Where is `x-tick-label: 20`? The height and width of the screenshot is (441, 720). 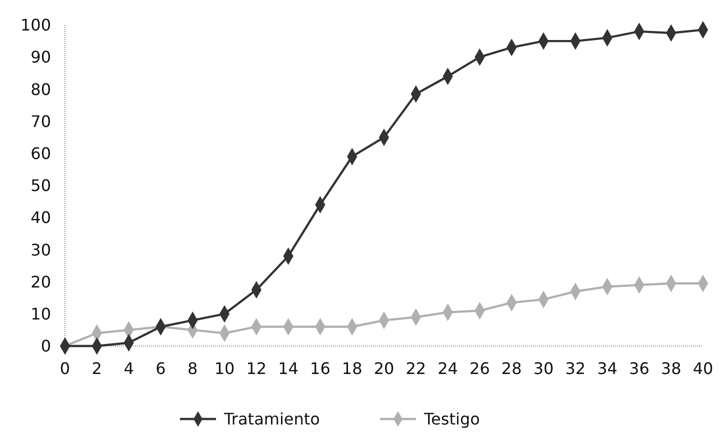 x-tick-label: 20 is located at coordinates (384, 368).